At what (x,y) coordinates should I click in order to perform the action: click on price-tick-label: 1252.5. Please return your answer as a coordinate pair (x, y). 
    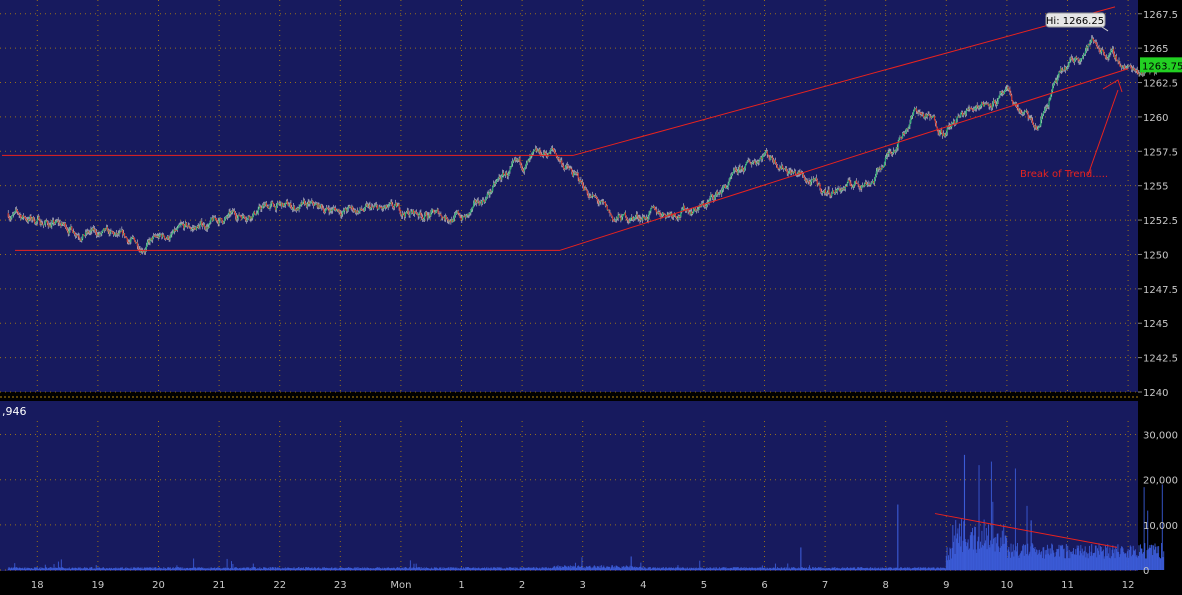
    Looking at the image, I should click on (1160, 221).